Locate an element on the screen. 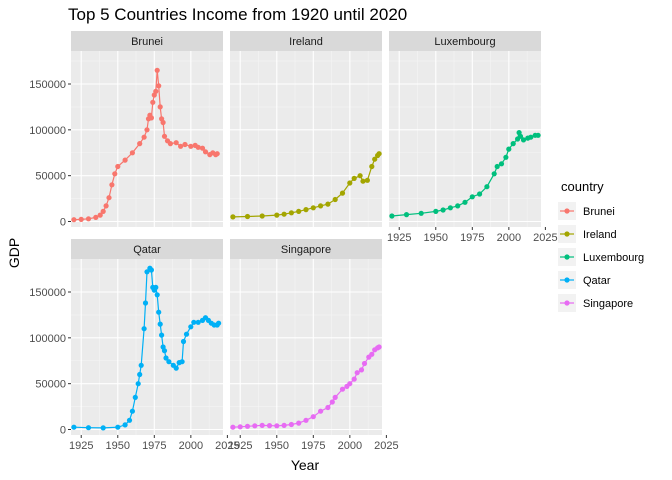 This screenshot has width=672, height=480. series-line-singapore is located at coordinates (306, 387).